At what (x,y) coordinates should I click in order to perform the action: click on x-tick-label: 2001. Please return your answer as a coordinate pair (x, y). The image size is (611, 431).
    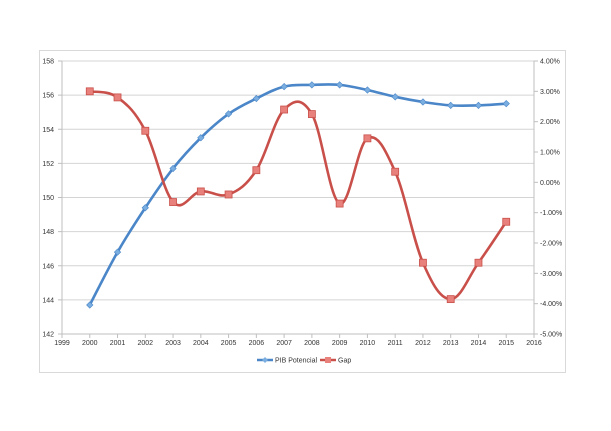
    Looking at the image, I should click on (118, 343).